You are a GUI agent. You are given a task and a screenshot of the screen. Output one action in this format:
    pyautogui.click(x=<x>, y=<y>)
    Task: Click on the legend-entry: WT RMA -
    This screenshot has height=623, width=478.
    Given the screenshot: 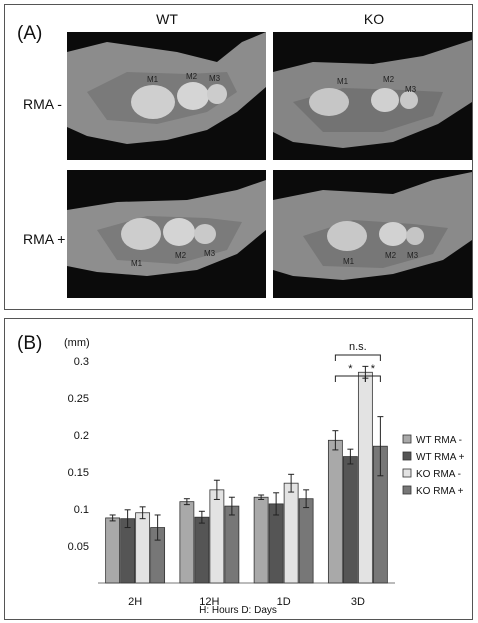 What is the action you would take?
    pyautogui.click(x=439, y=440)
    